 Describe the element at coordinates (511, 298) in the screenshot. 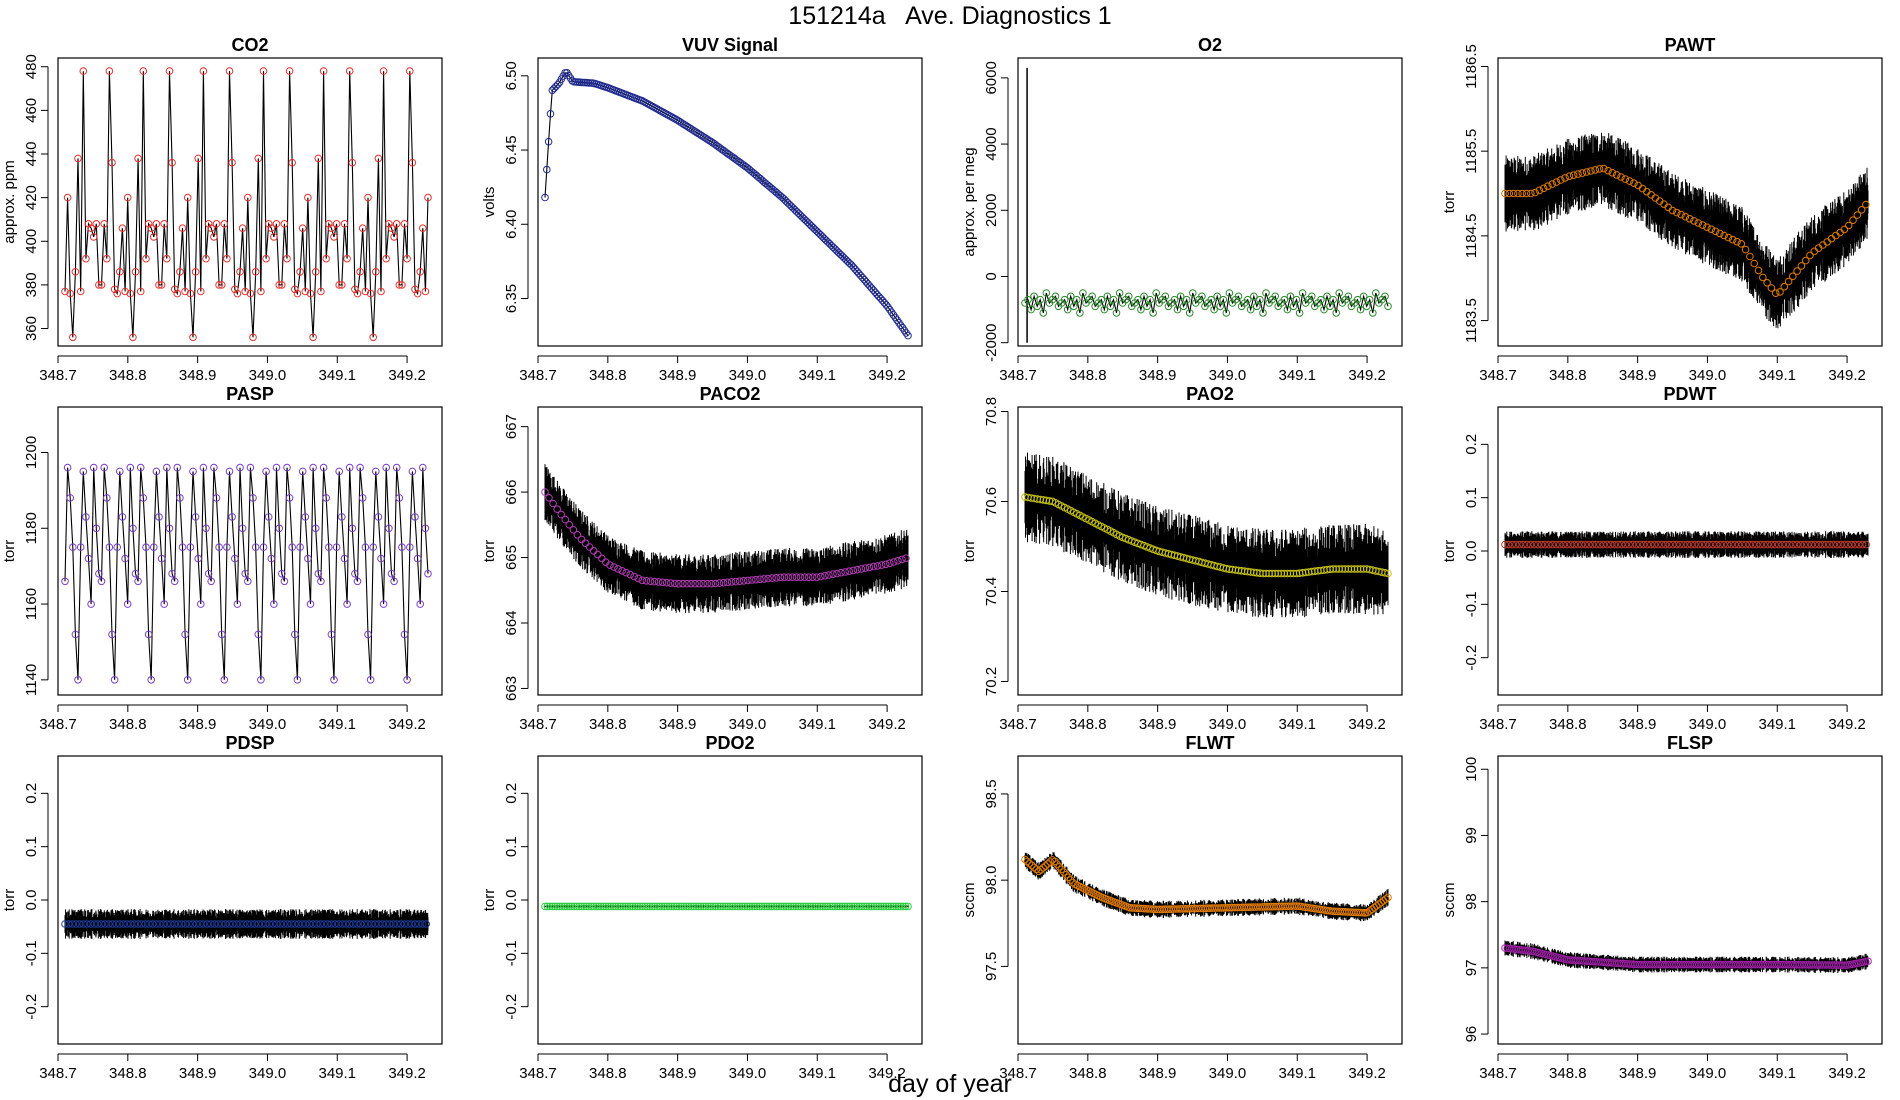

I see `y-tick-label: 6.35` at that location.